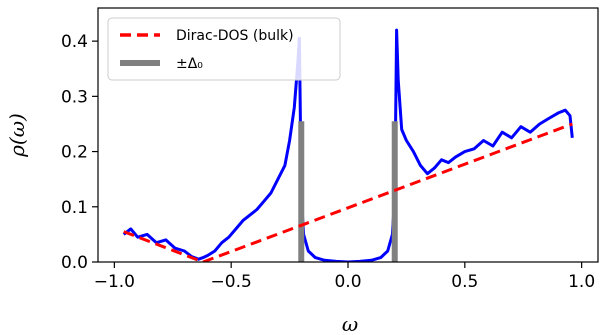 Image resolution: width=603 pixels, height=335 pixels. I want to click on y-tick-label: 0.3, so click(74, 97).